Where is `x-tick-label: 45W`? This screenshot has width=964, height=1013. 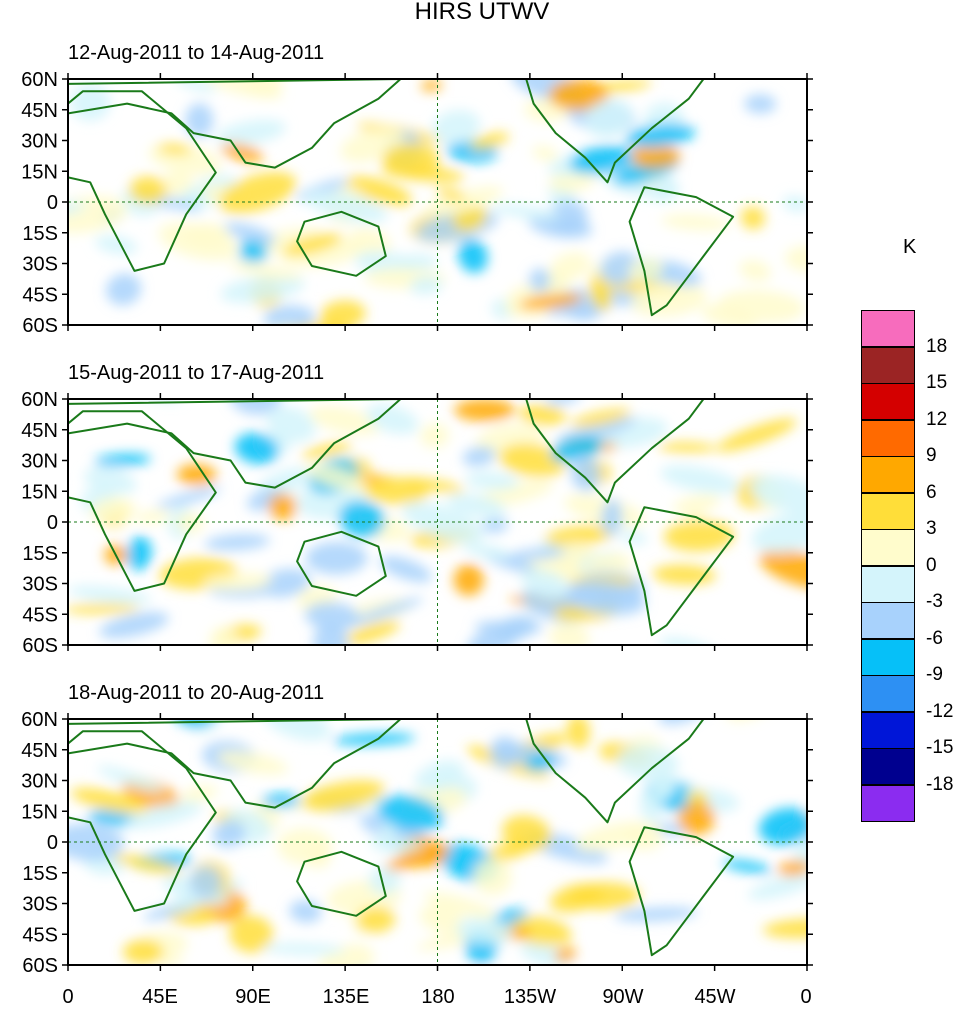 x-tick-label: 45W is located at coordinates (715, 997).